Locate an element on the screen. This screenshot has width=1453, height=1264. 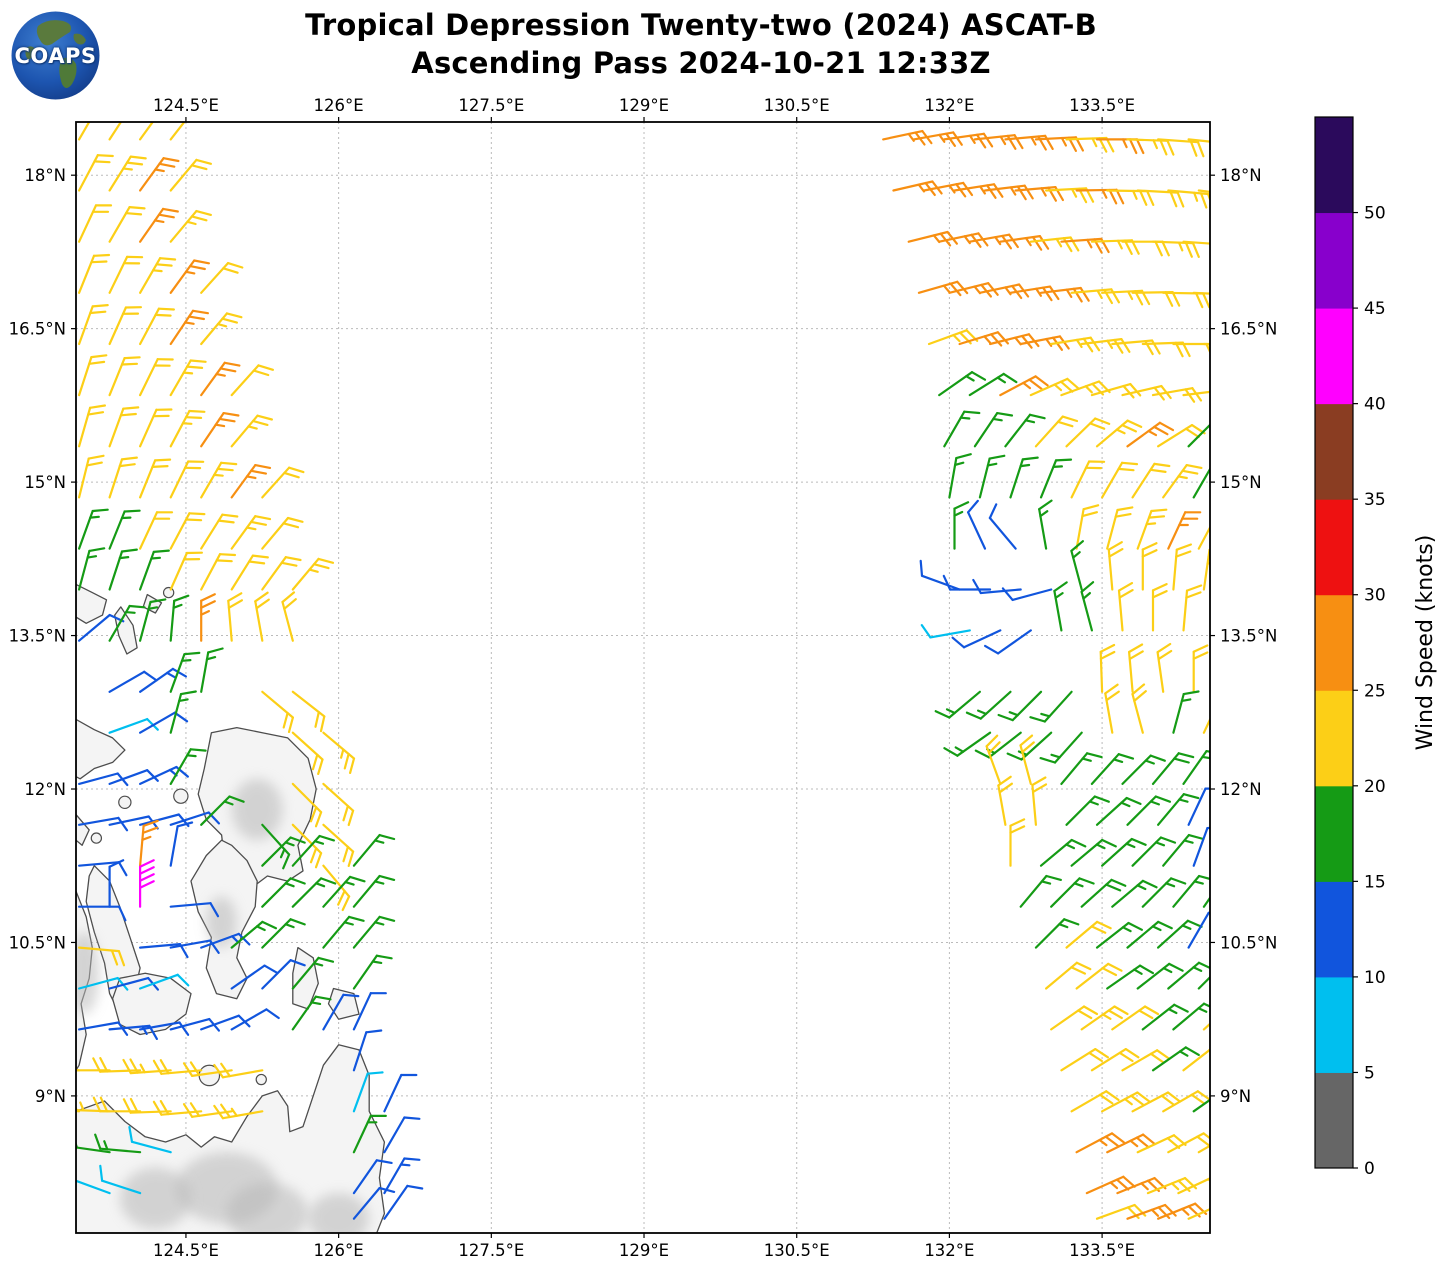
coastline-bicol_tip is located at coordinates (92, 603).